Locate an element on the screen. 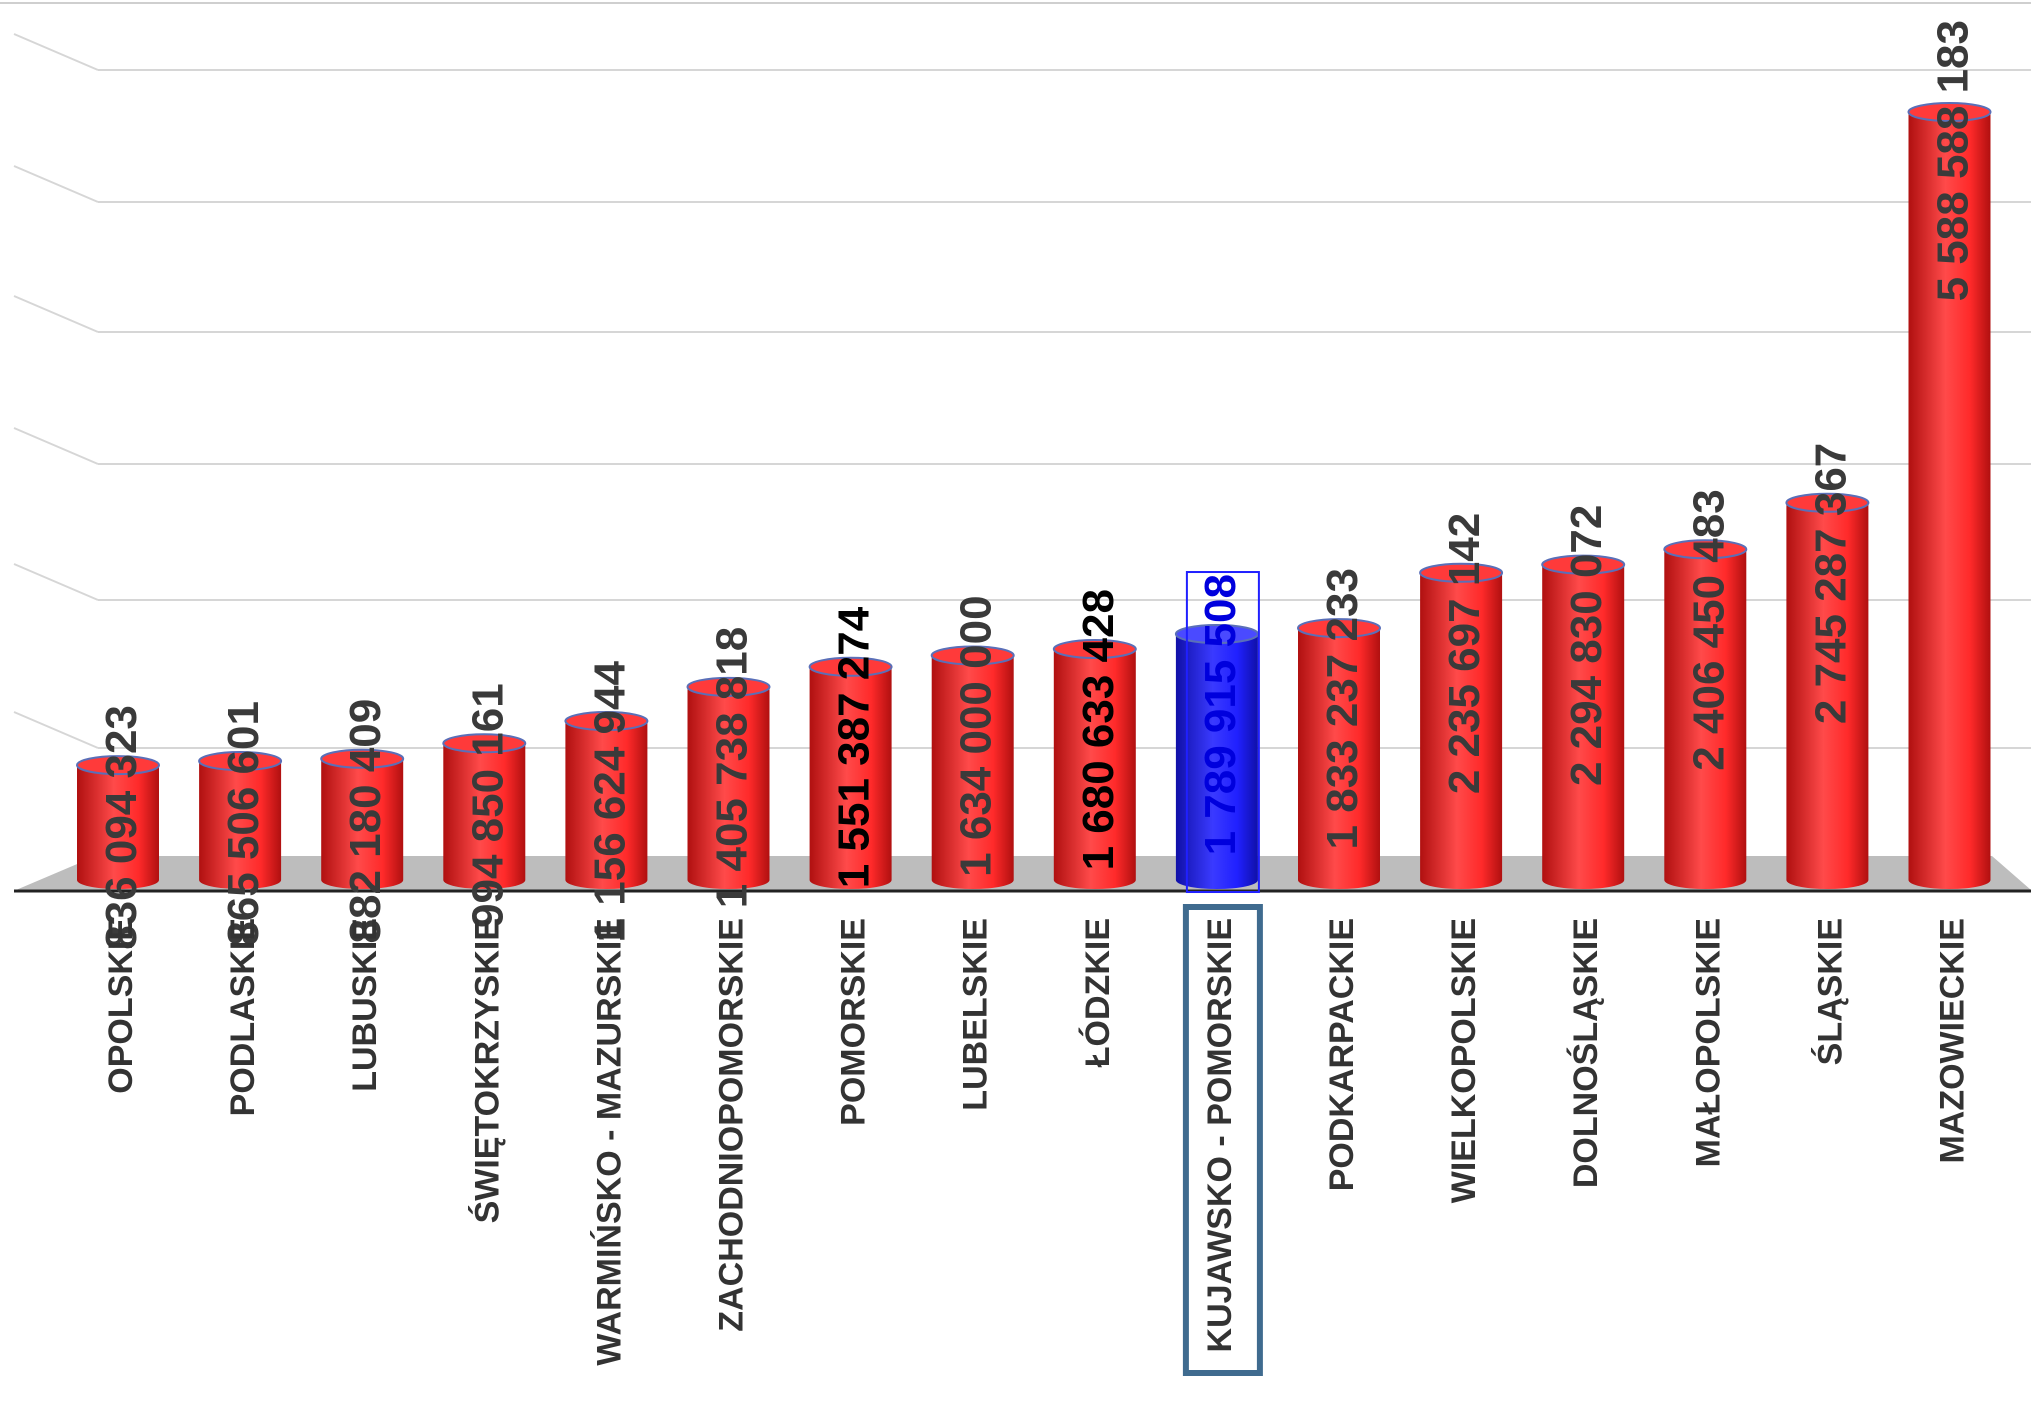 The height and width of the screenshot is (1408, 2031). value-label-2: 865 506 601 is located at coordinates (243, 823).